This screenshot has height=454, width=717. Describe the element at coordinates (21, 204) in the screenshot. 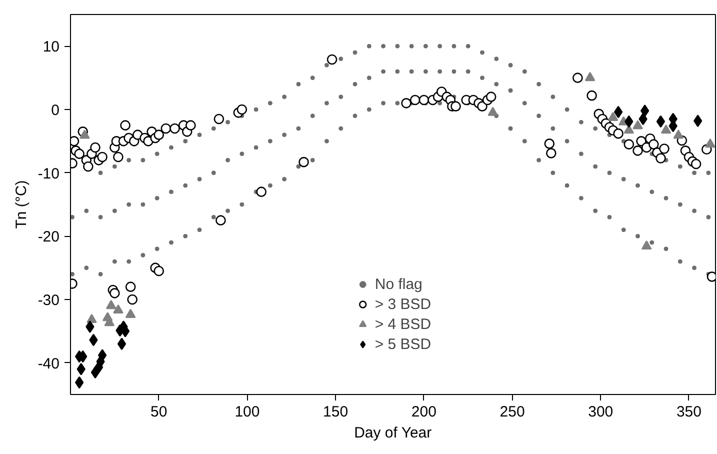

I see `y-axis-title: Tn (°C)` at that location.